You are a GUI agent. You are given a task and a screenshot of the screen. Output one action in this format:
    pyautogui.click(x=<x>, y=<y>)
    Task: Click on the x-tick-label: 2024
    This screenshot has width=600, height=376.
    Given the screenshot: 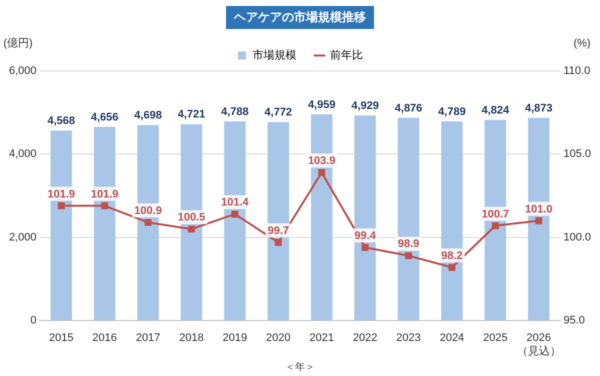 What is the action you would take?
    pyautogui.click(x=452, y=338)
    